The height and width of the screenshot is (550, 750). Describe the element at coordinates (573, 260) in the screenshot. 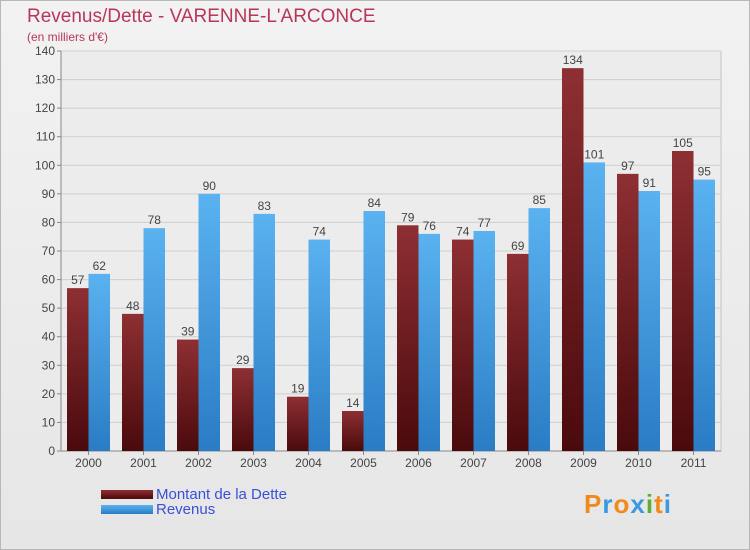

I see `bar-dette-2009` at that location.